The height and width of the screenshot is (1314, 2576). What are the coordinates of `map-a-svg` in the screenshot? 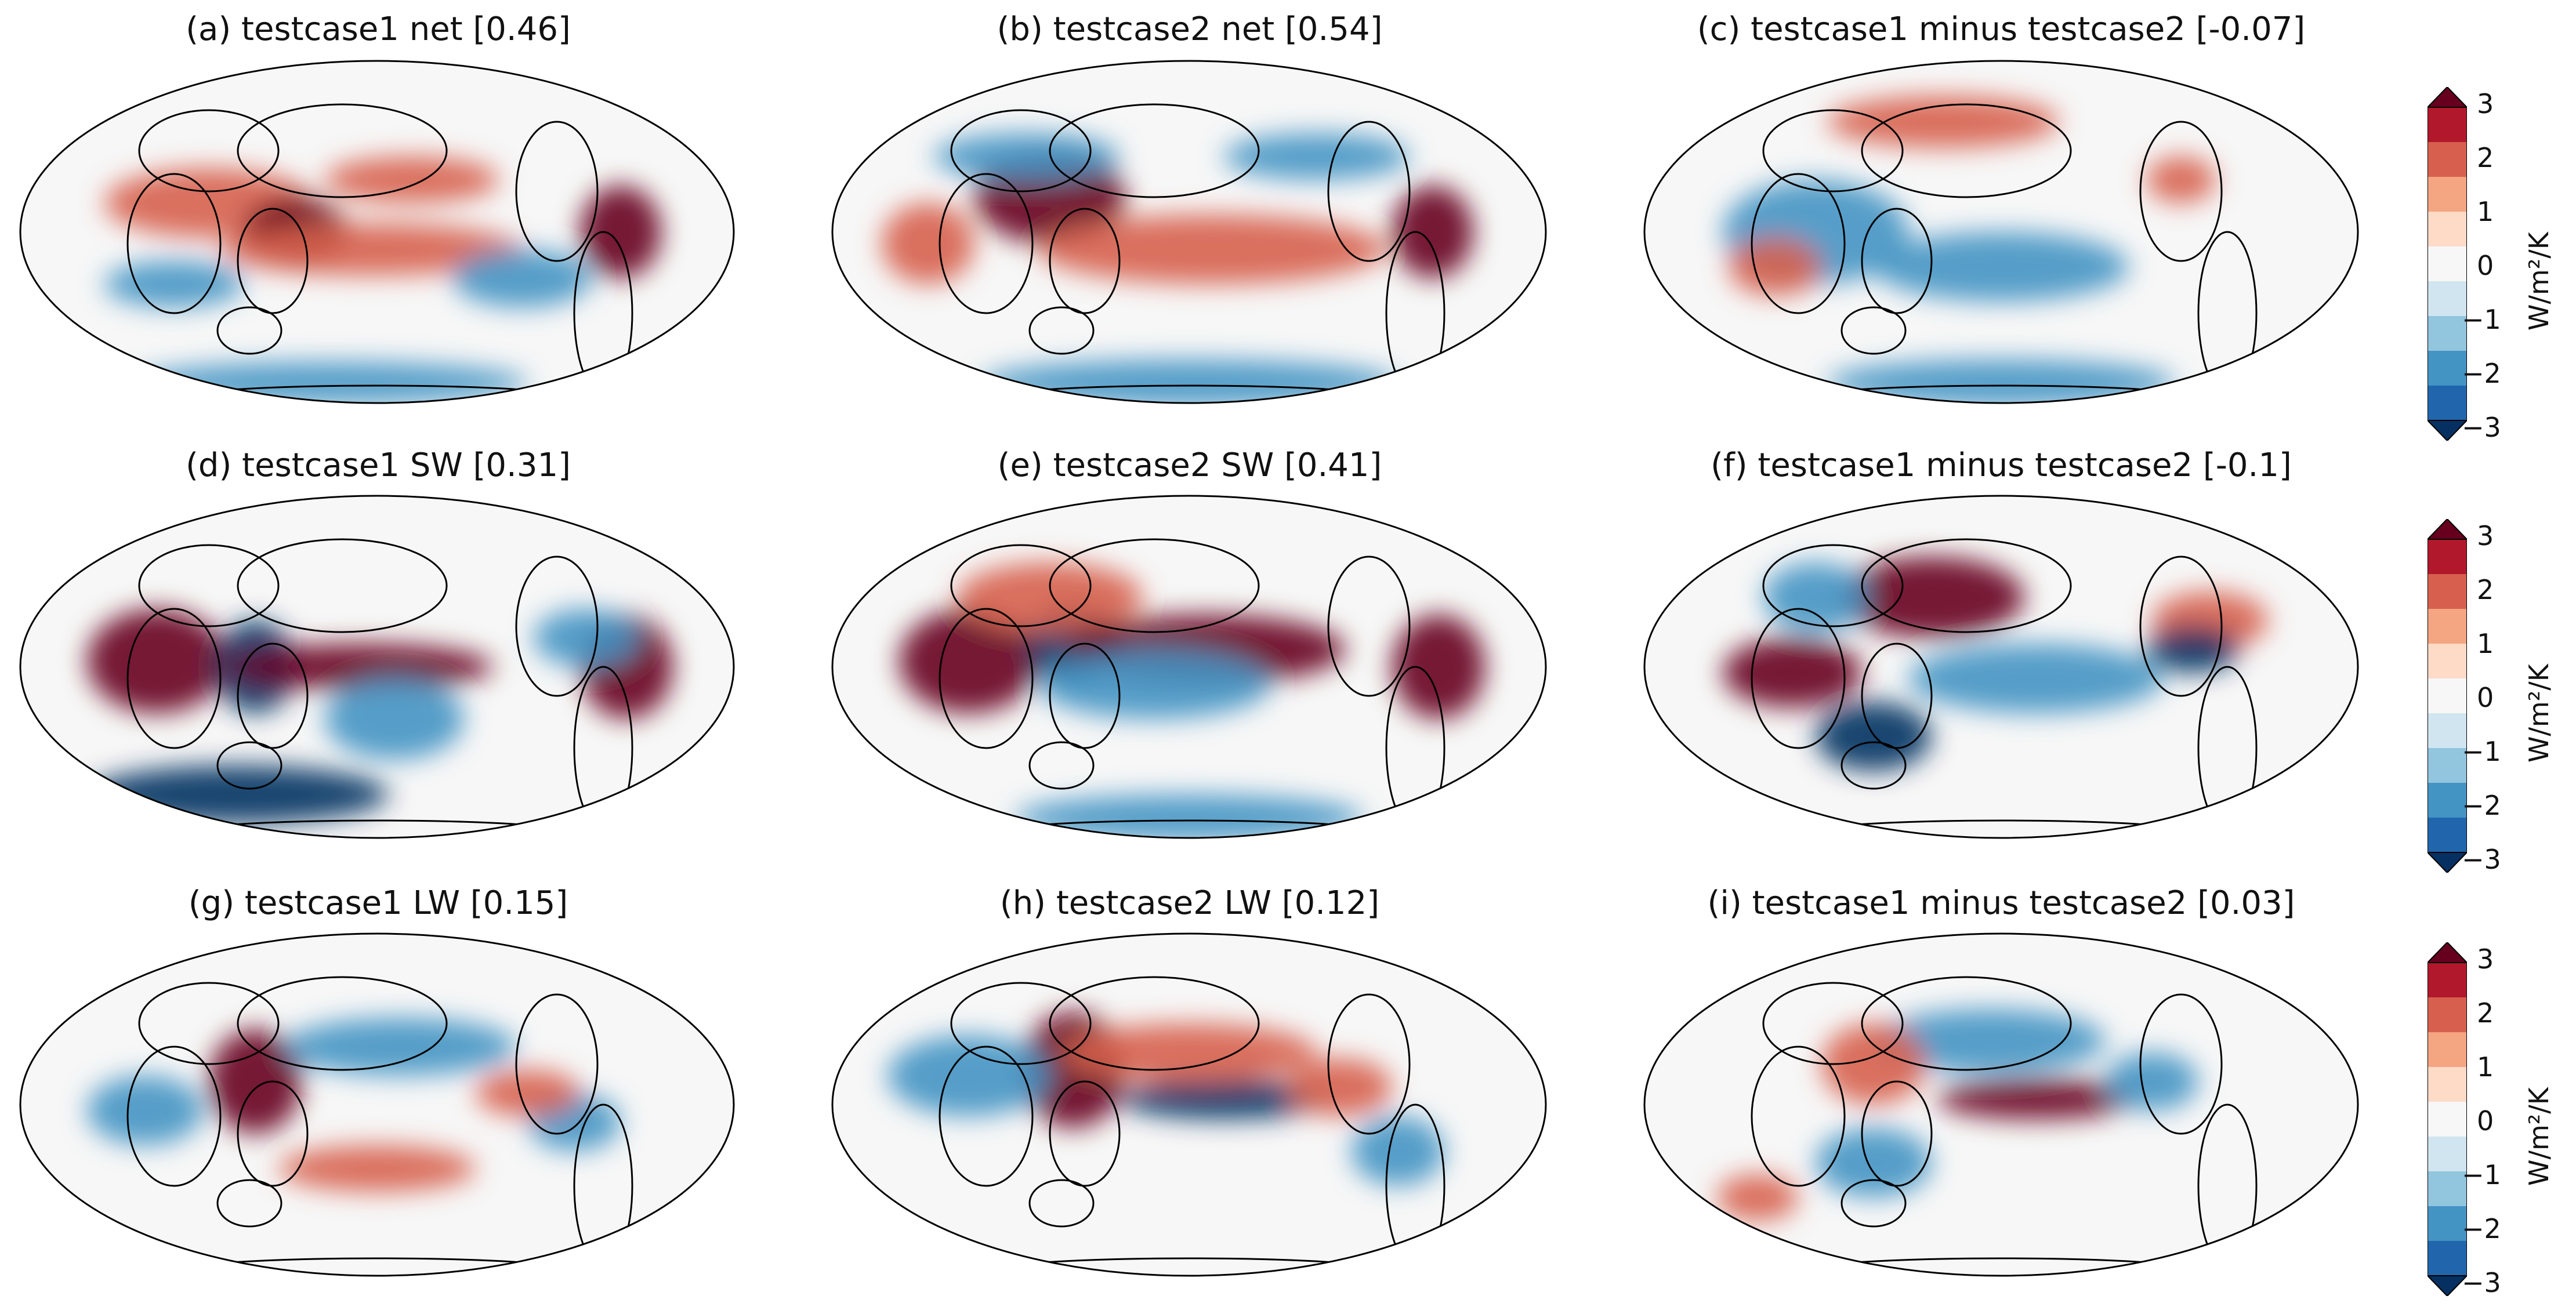 It's located at (377, 232).